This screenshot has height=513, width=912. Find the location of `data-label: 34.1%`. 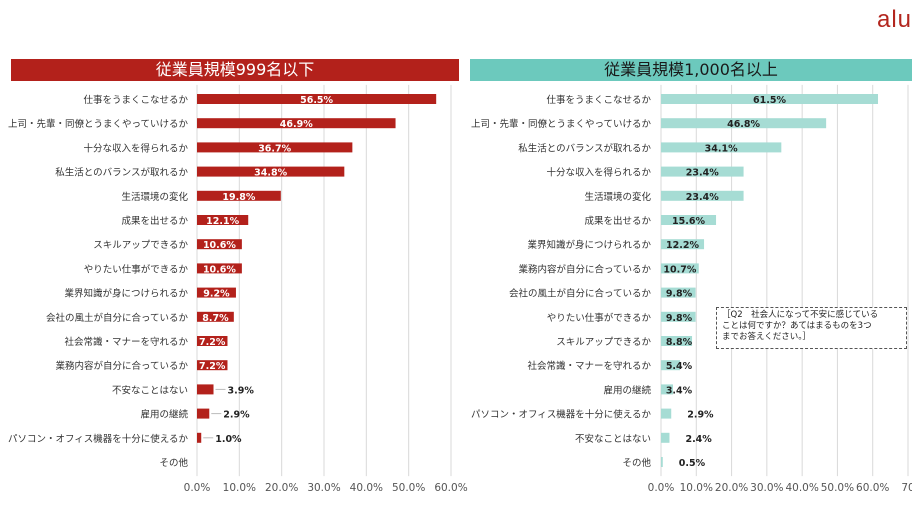

data-label: 34.1% is located at coordinates (721, 148).